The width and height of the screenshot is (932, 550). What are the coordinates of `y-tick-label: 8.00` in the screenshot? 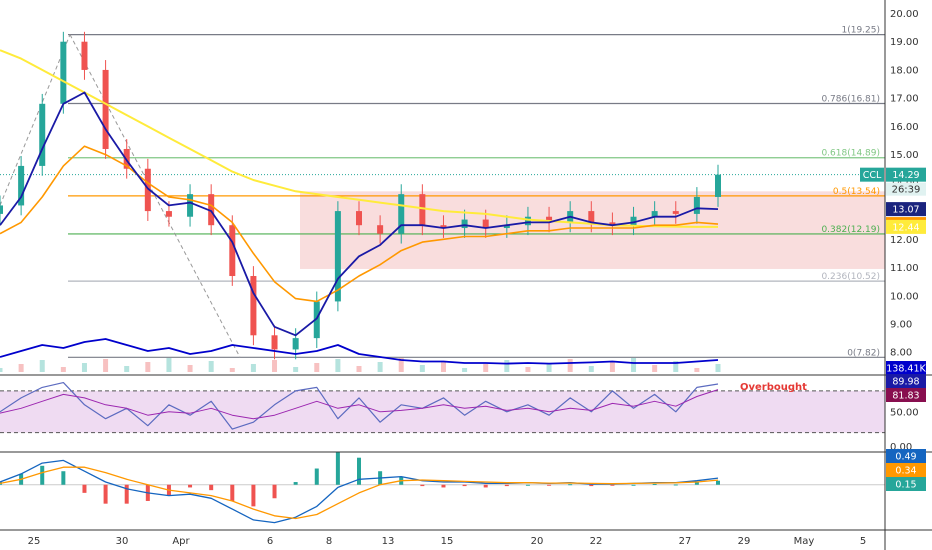 It's located at (901, 353).